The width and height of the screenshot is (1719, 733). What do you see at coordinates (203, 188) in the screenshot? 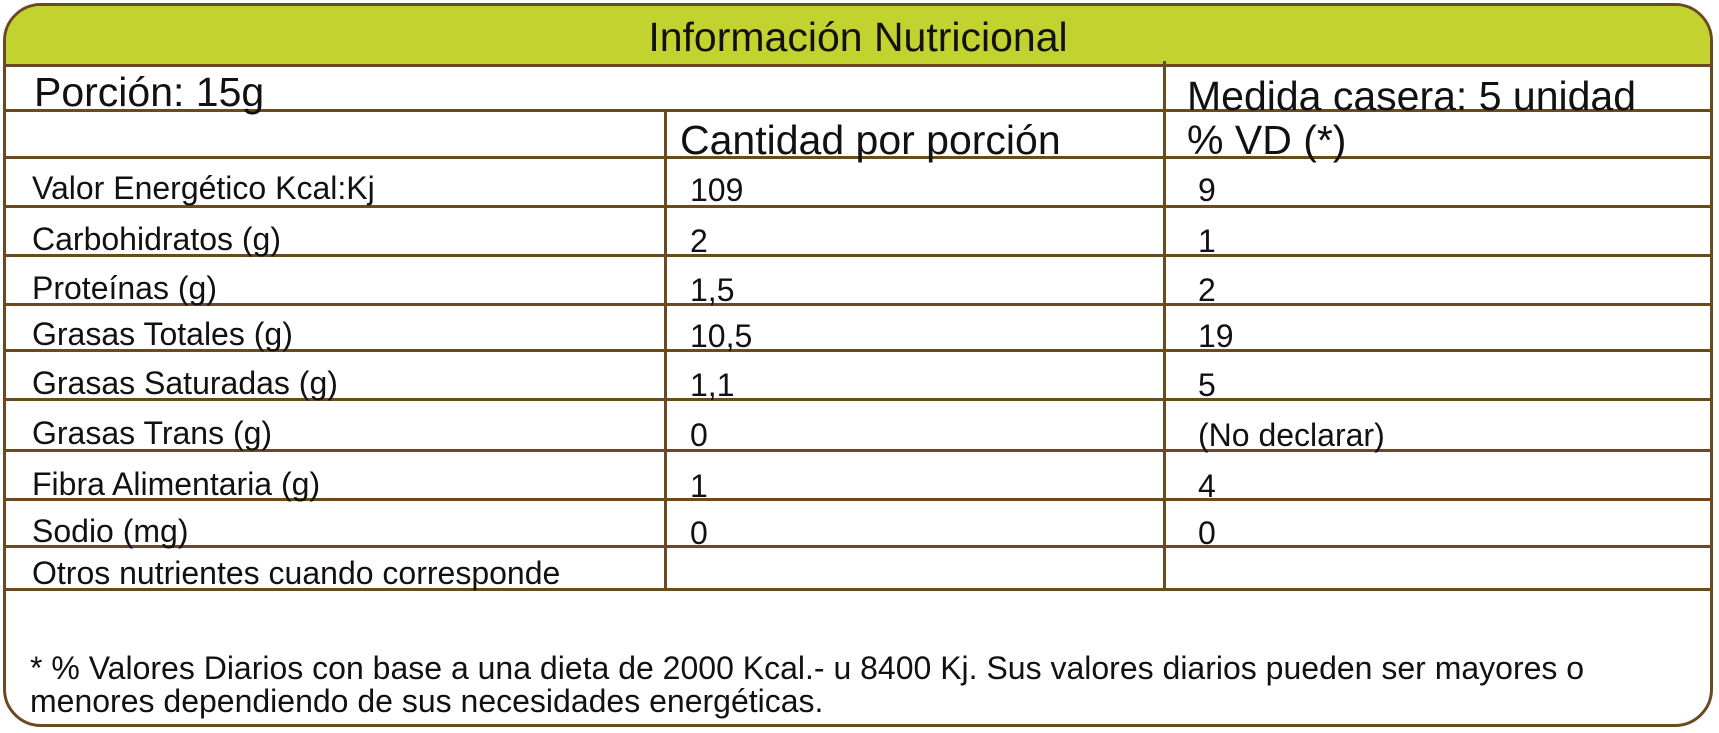
I see `nutrient-name: Valor Energético Kcal:Kj` at bounding box center [203, 188].